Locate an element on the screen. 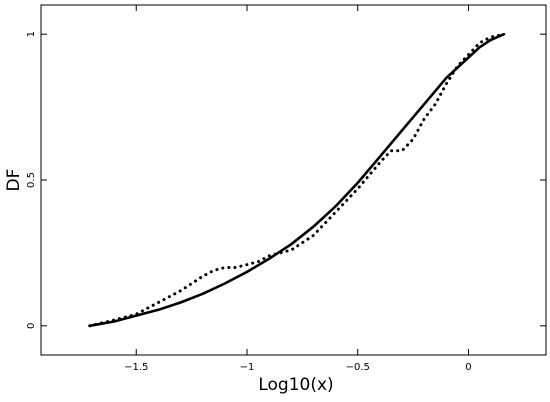 The width and height of the screenshot is (550, 402). y-tick-label: 0.5 is located at coordinates (31, 180).